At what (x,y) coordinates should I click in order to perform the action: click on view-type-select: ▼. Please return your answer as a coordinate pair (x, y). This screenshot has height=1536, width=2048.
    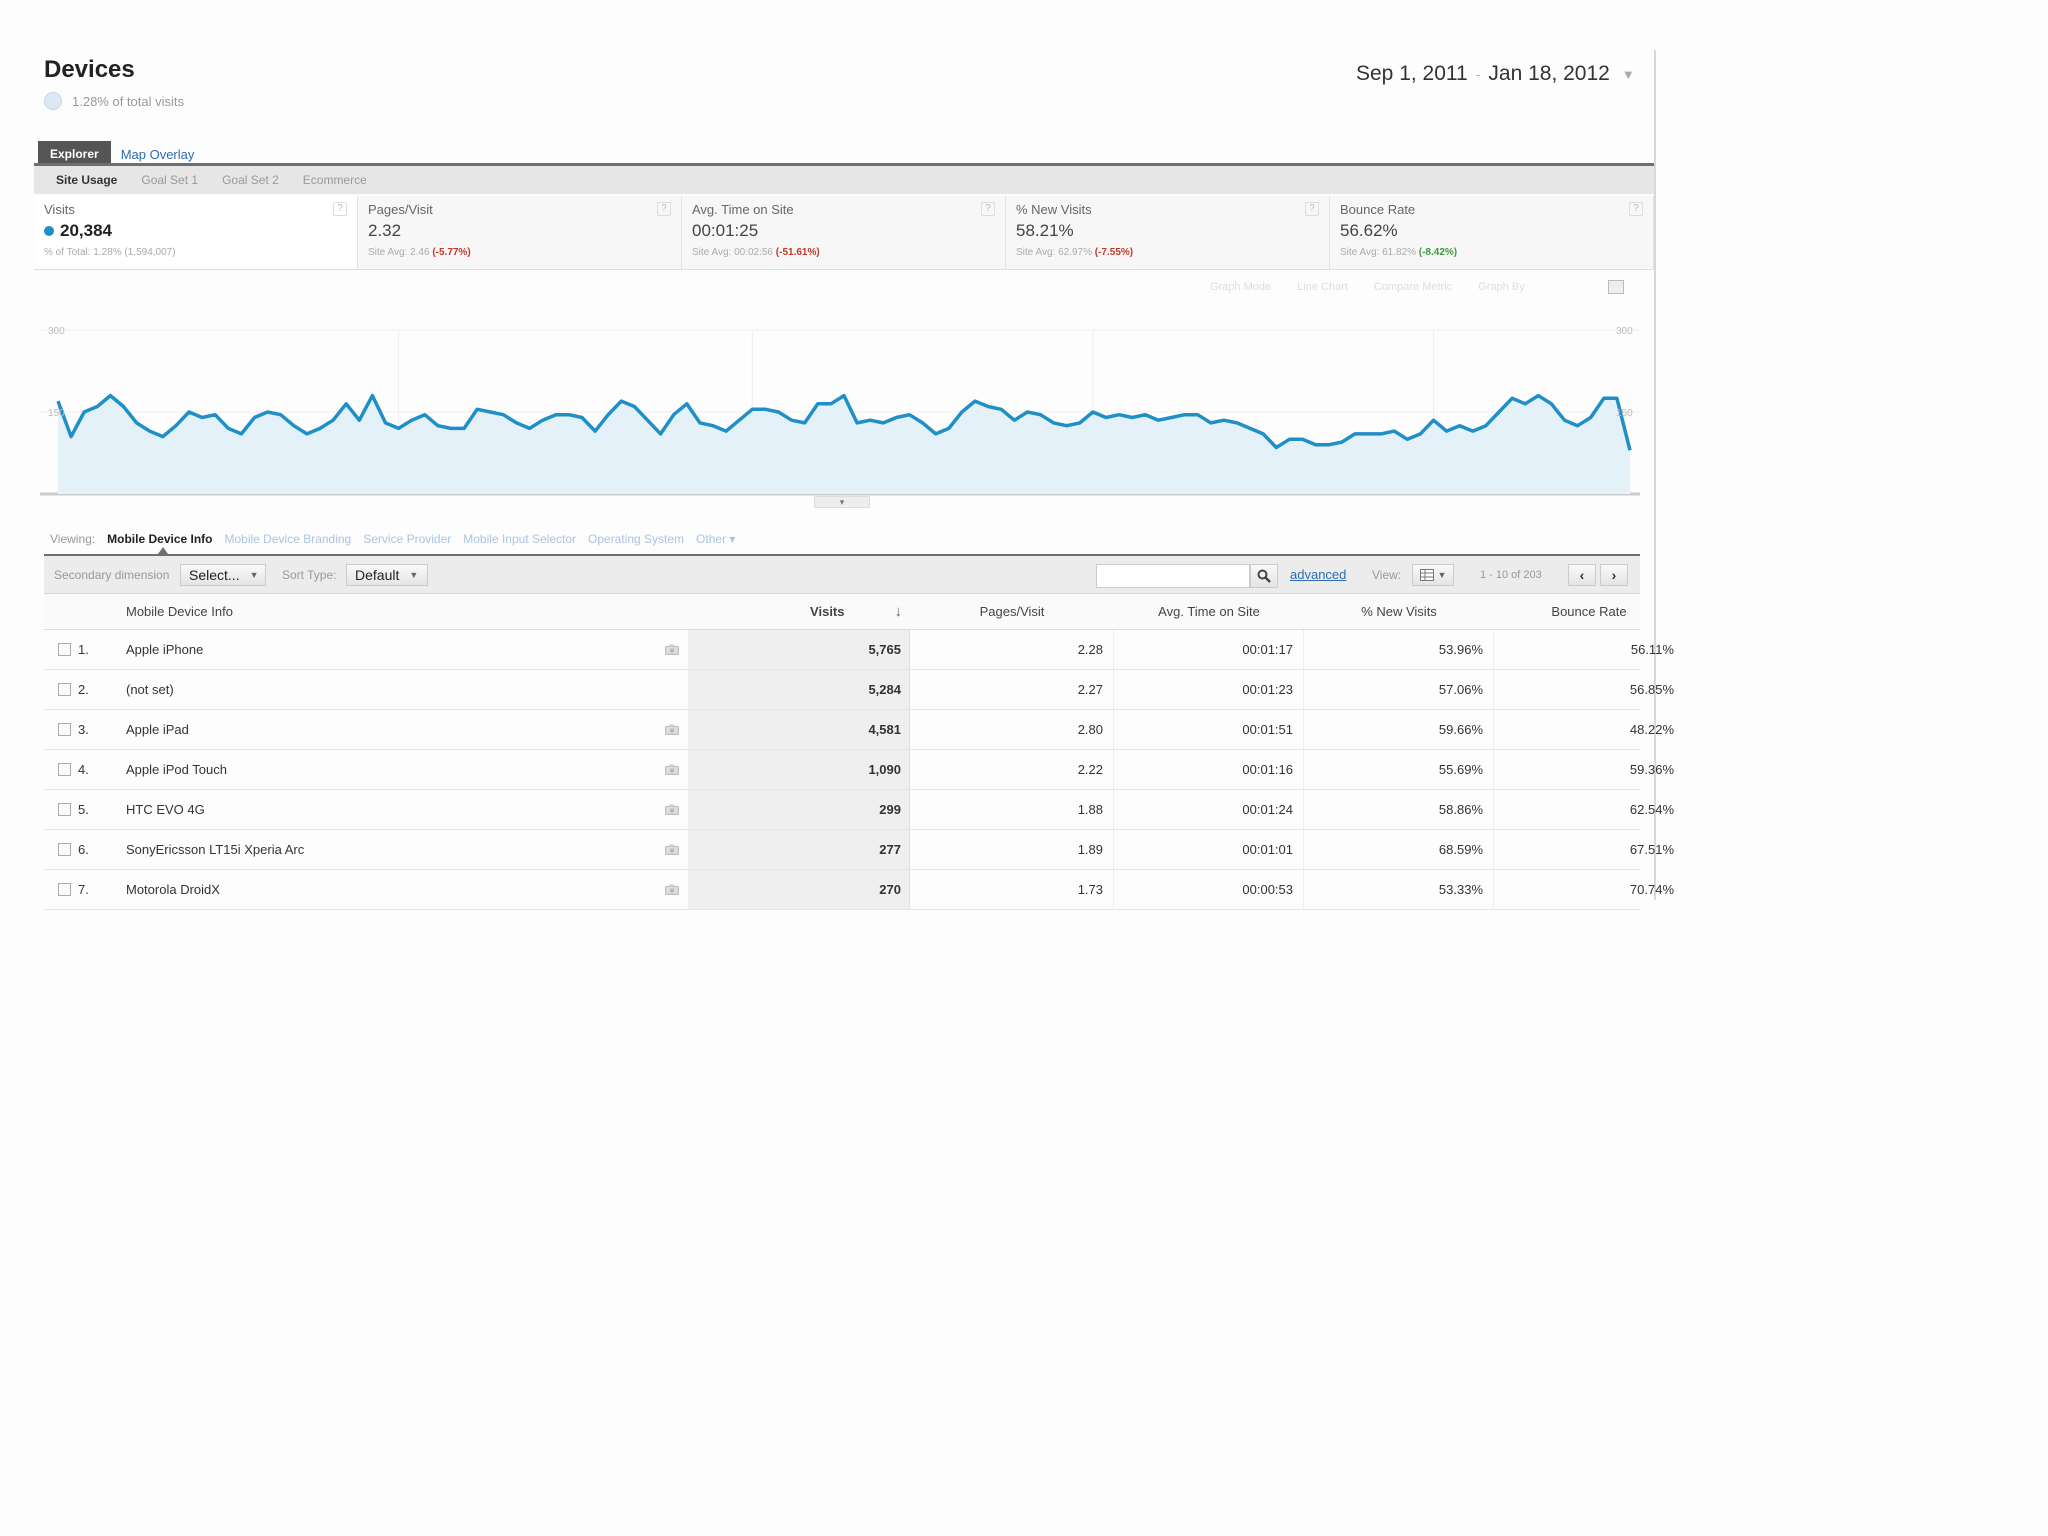
    Looking at the image, I should click on (1433, 575).